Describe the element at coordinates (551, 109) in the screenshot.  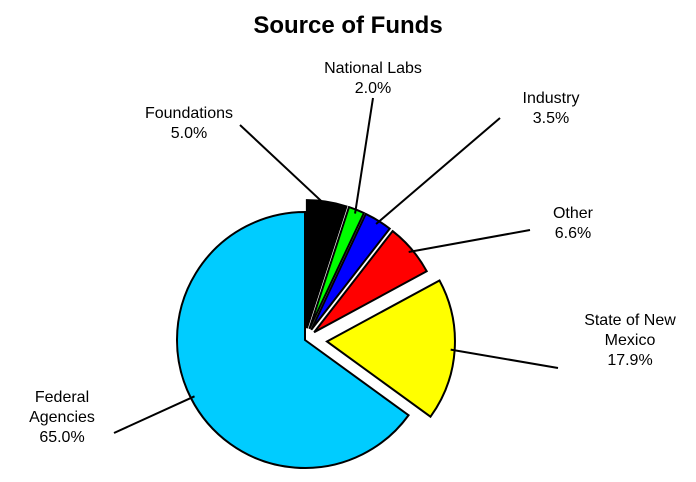
I see `slice-label: Industry 3.5%` at that location.